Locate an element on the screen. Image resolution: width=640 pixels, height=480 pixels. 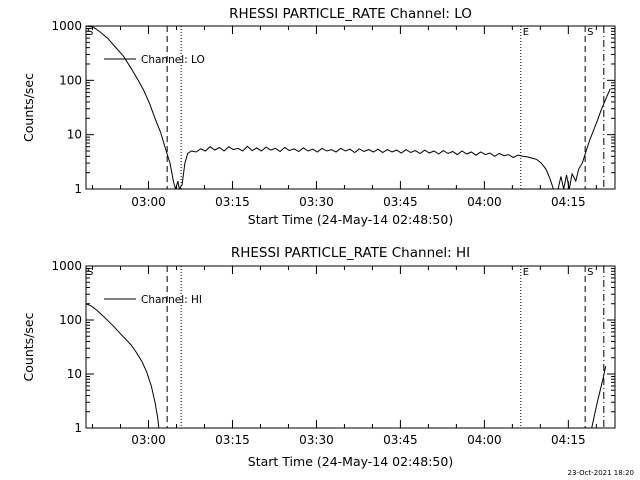
chart-title: RHESSI PARTICLE_RATE Channel: HI is located at coordinates (350, 253).